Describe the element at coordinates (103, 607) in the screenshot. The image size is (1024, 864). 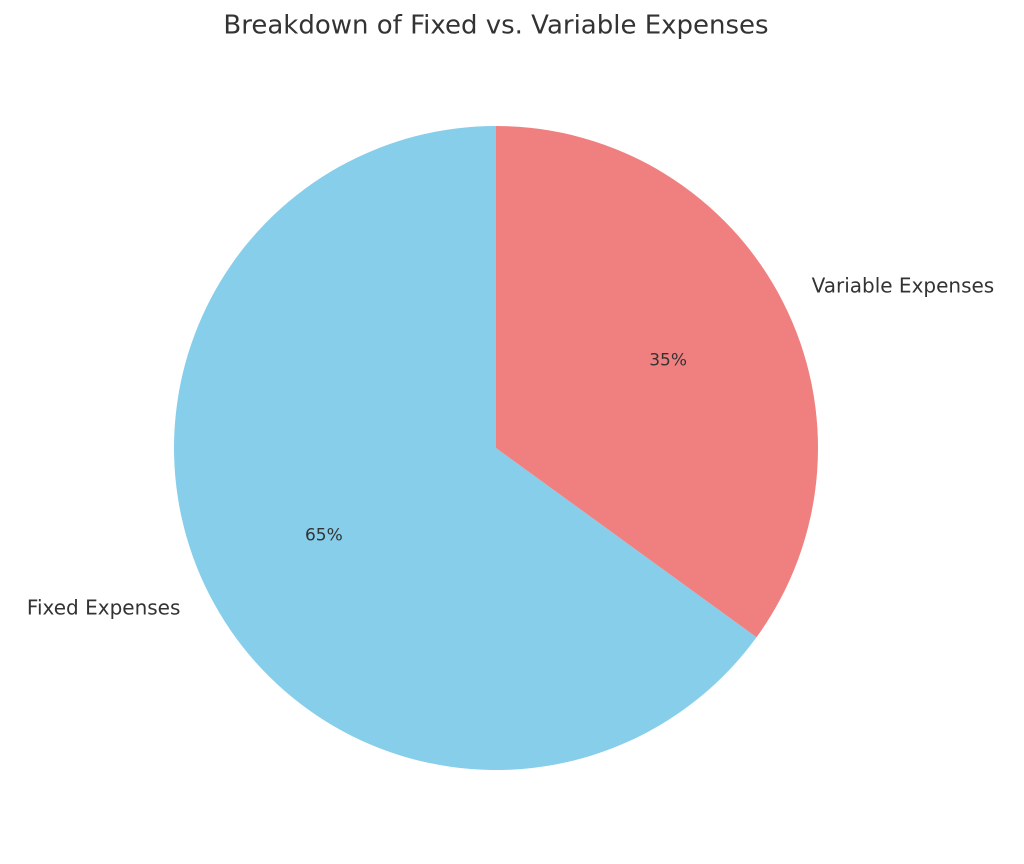
I see `slice-label: Fixed Expenses` at that location.